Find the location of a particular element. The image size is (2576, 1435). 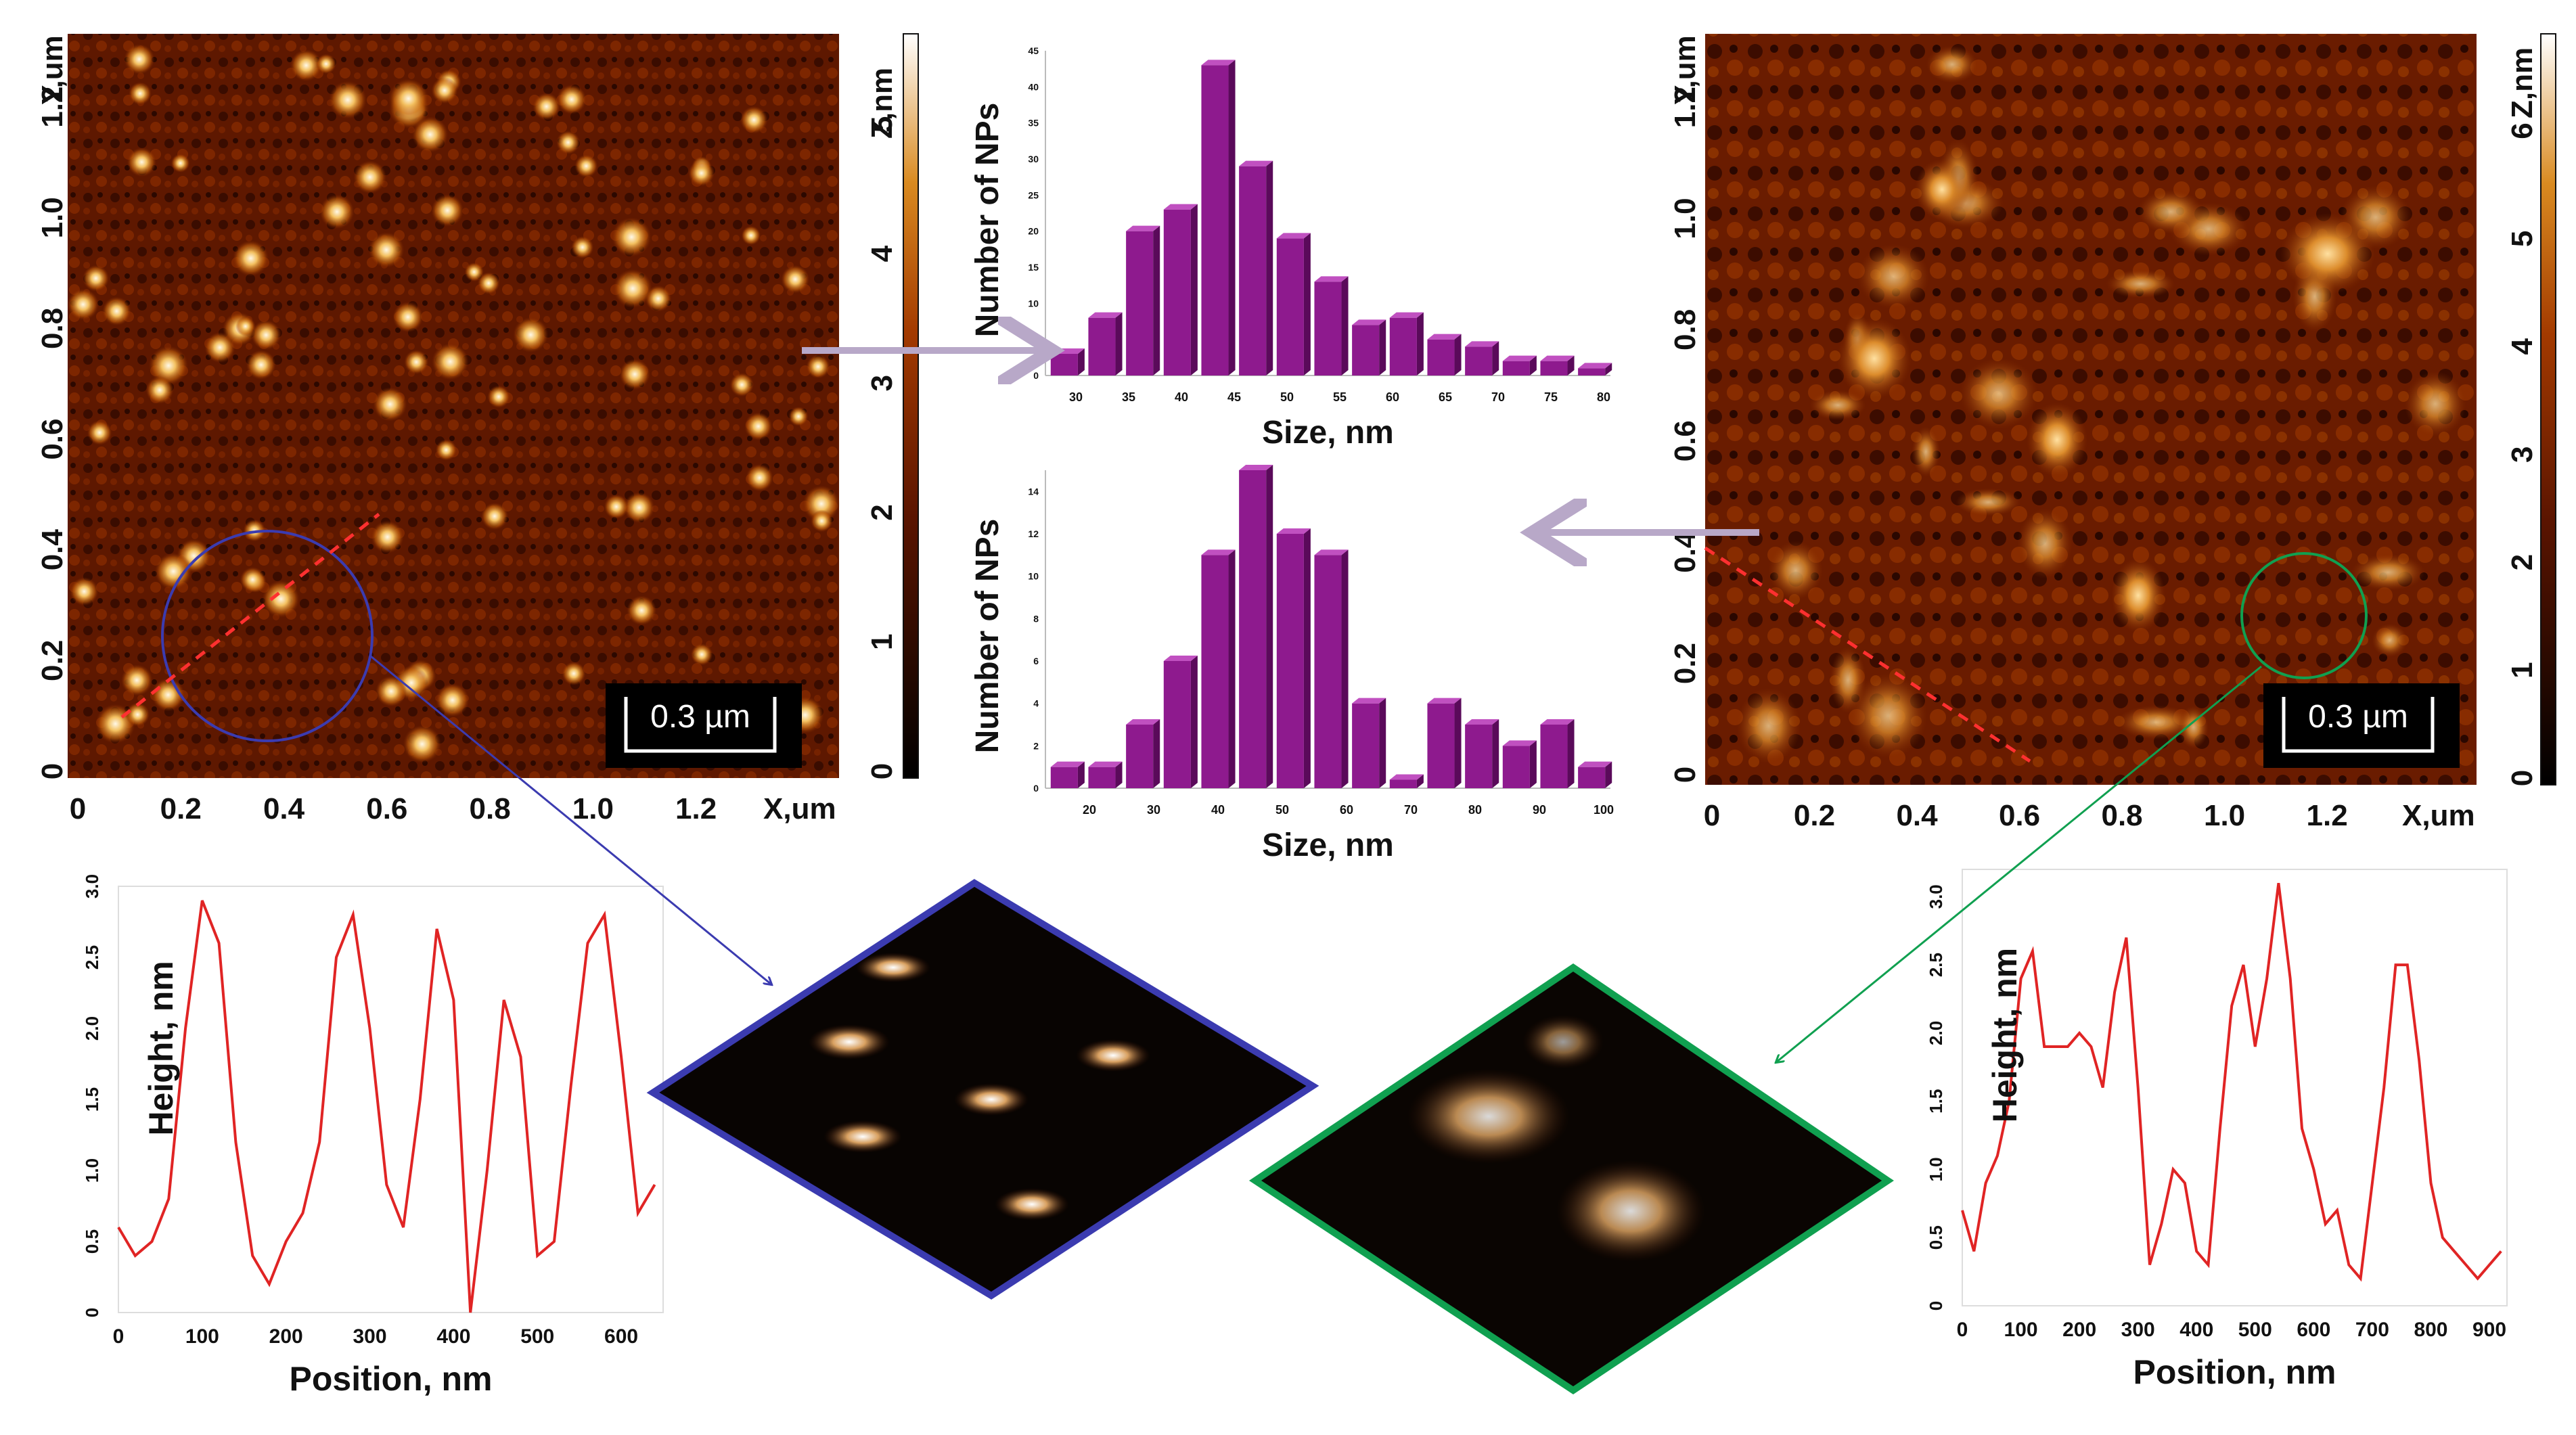

hist-x-tick-label: 35 is located at coordinates (1128, 397).